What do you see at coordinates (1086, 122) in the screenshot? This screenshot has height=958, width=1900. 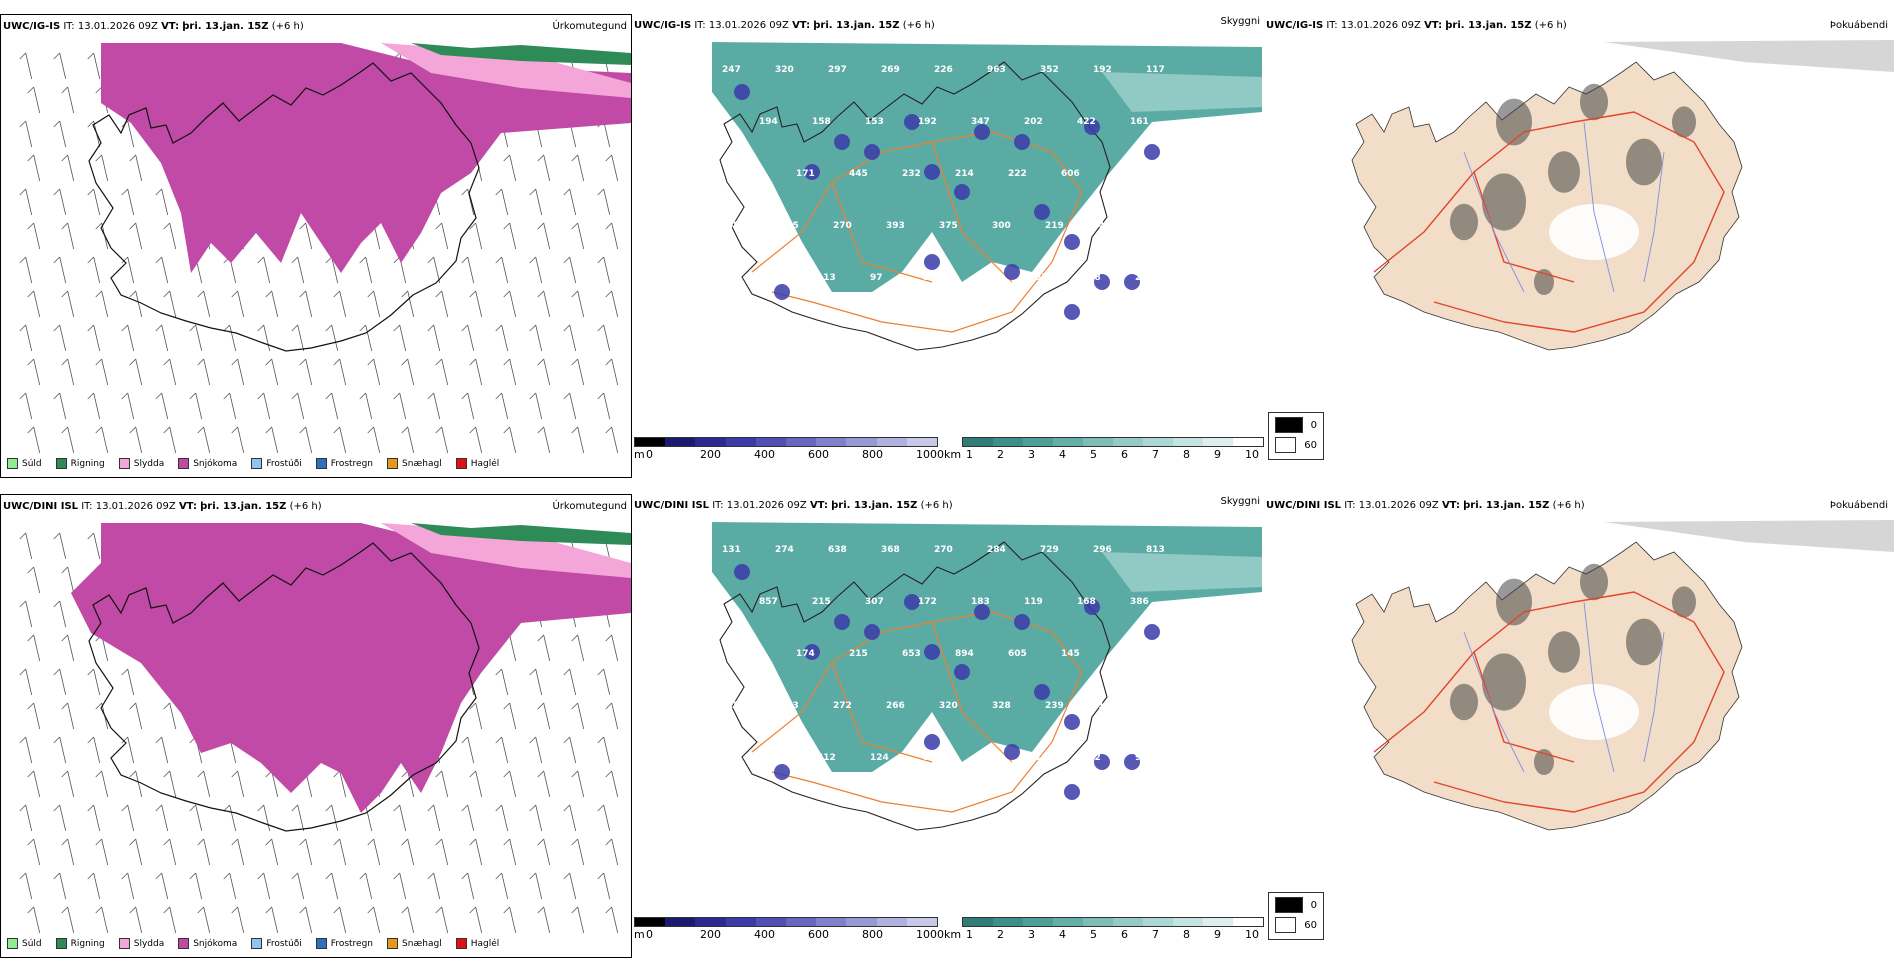 I see `ceiling-value-label: 422` at bounding box center [1086, 122].